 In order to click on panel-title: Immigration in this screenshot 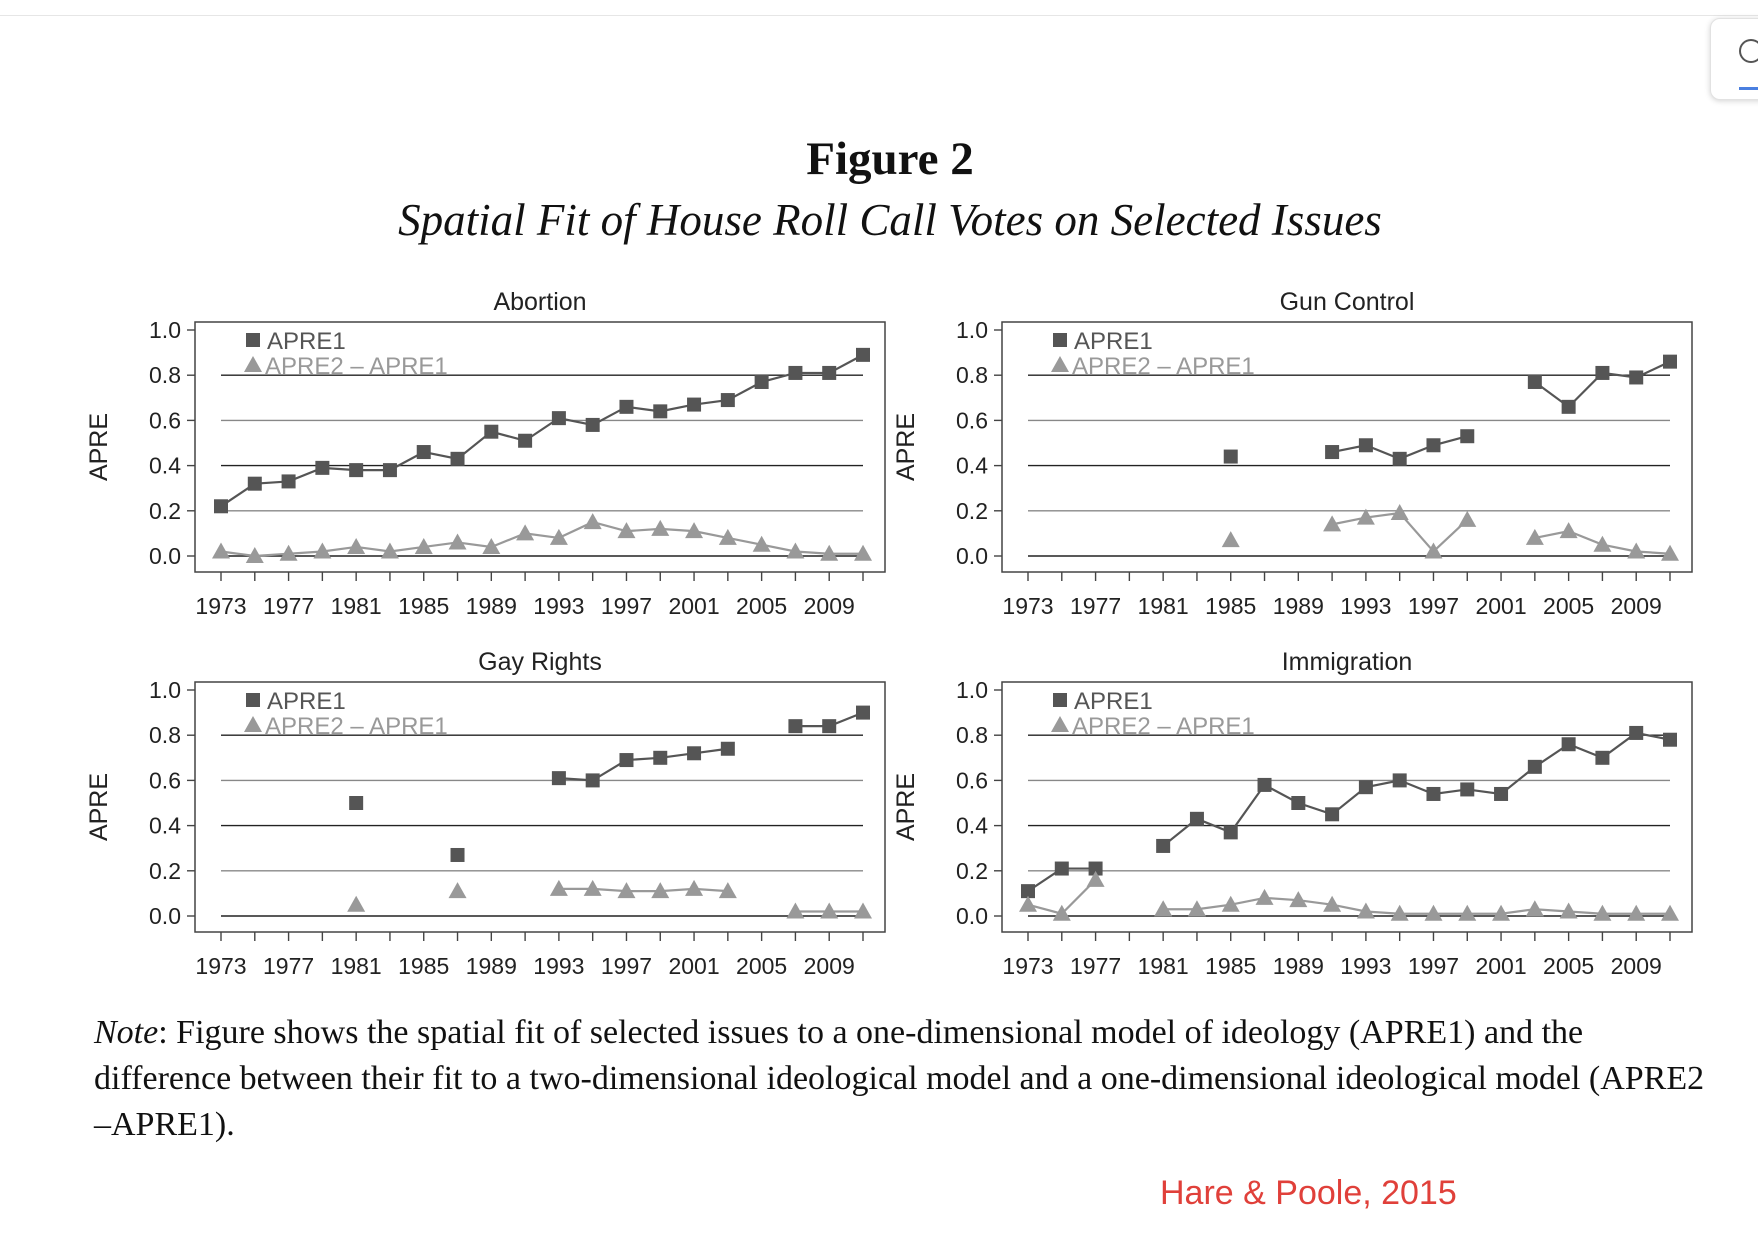, I will do `click(1347, 662)`.